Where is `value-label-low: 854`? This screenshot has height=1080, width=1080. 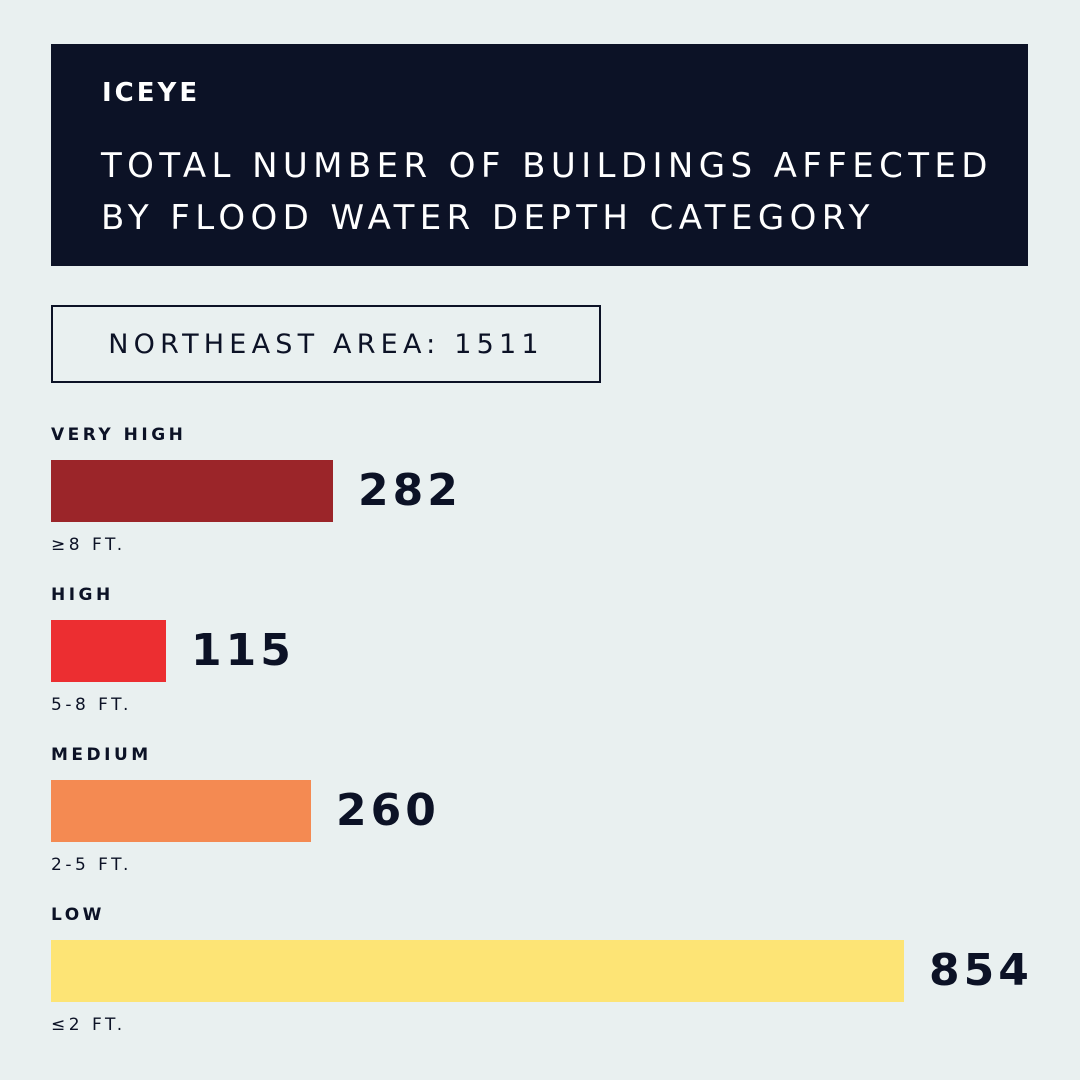
value-label-low: 854 is located at coordinates (981, 970).